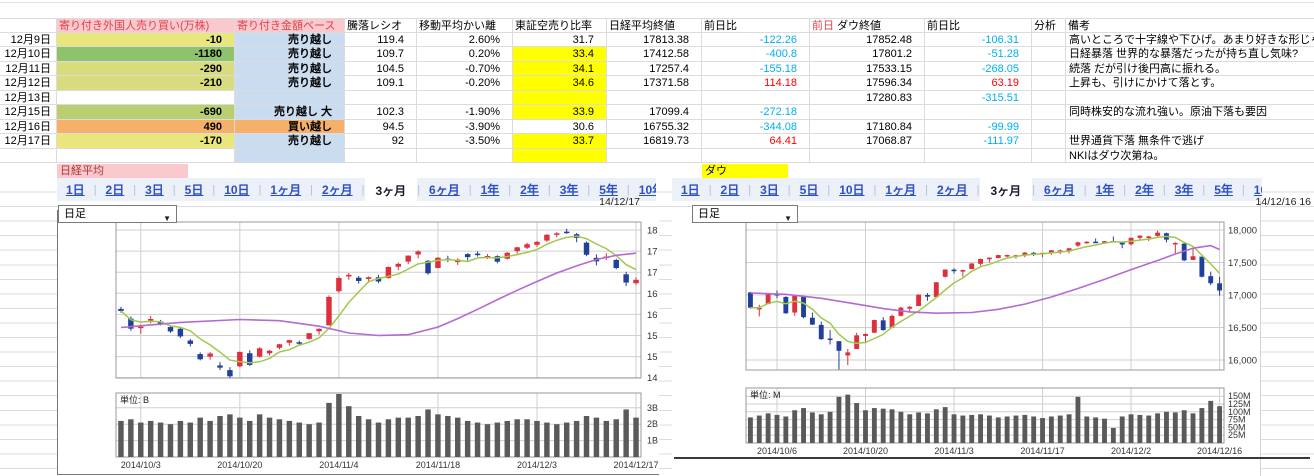  Describe the element at coordinates (28, 112) in the screenshot. I see `row-date: 12月15日` at that location.